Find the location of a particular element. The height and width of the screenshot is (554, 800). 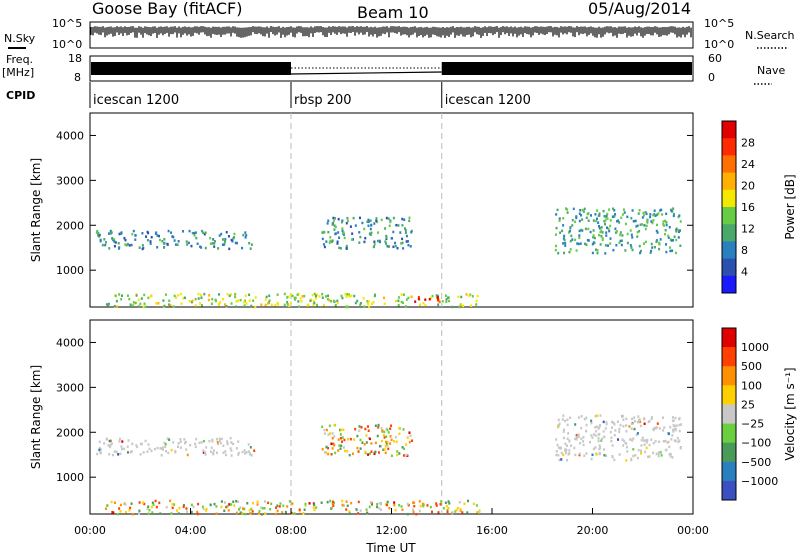

freq-nave-block is located at coordinates (566, 68).